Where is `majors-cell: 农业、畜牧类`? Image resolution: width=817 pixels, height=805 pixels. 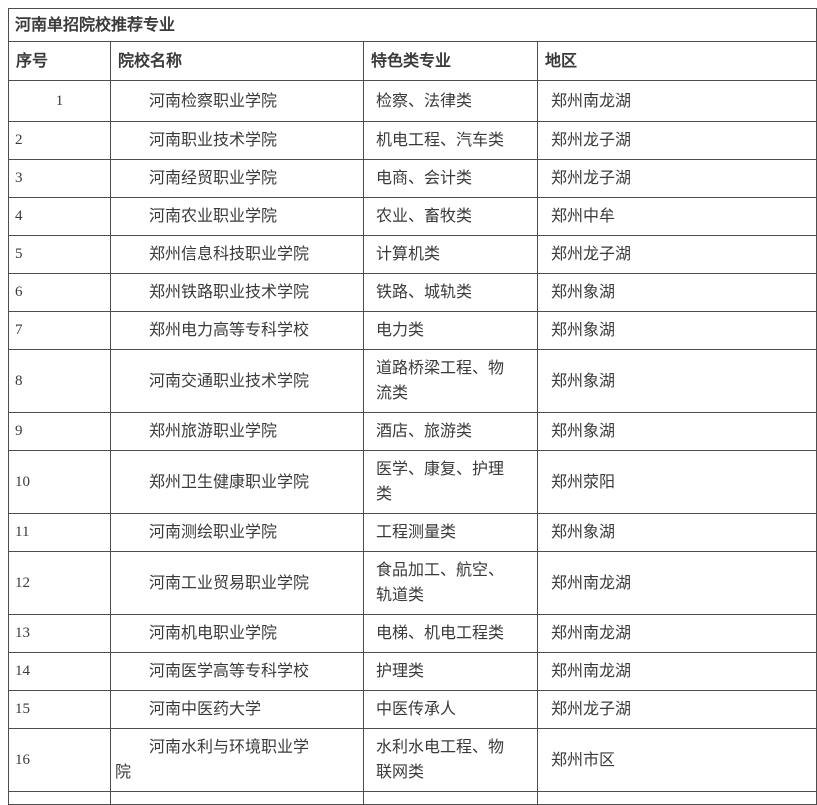
majors-cell: 农业、畜牧类 is located at coordinates (450, 216).